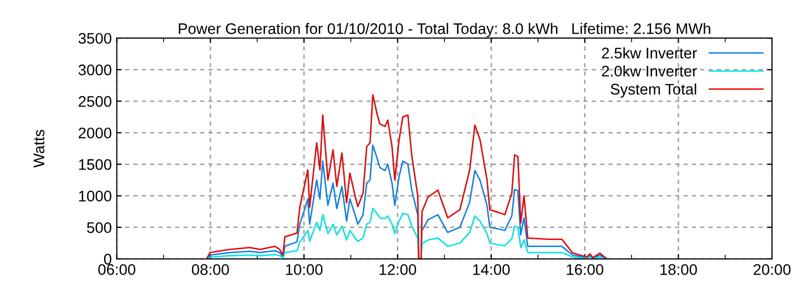 Image resolution: width=800 pixels, height=300 pixels. What do you see at coordinates (304, 269) in the screenshot?
I see `x-tick-label: 10:00` at bounding box center [304, 269].